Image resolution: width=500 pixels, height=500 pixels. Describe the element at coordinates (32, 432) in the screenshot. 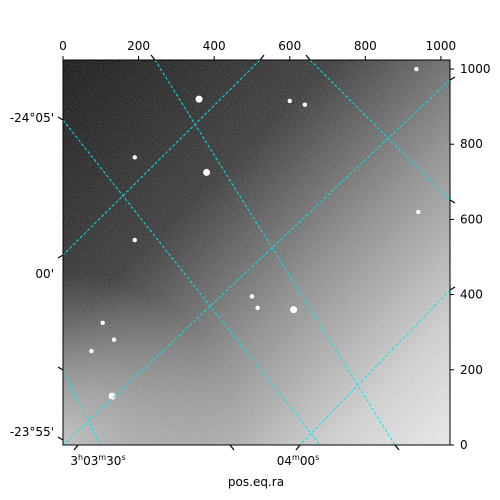

I see `dec-tick-label-3: -23°55'` at that location.